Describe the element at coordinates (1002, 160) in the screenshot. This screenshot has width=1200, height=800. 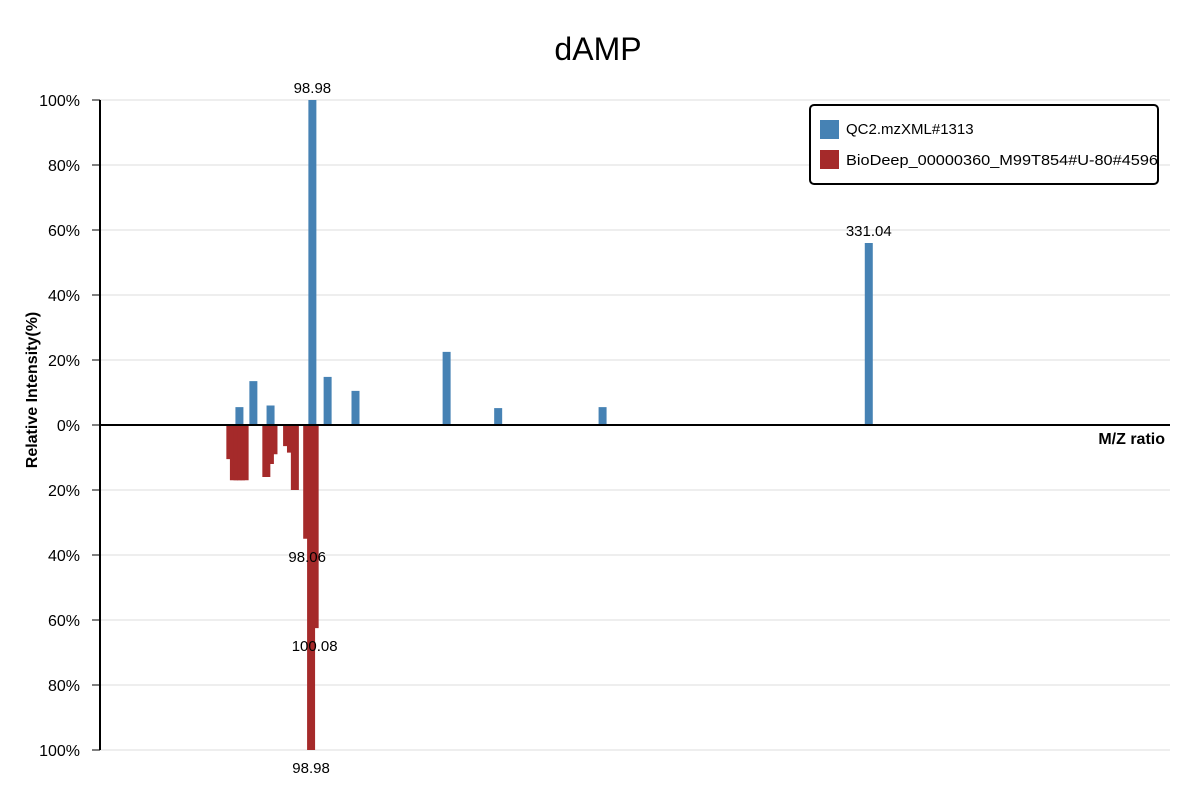
I see `legend-entry-reference: BioDeep_00000360_M99T854#U-80#4596` at that location.